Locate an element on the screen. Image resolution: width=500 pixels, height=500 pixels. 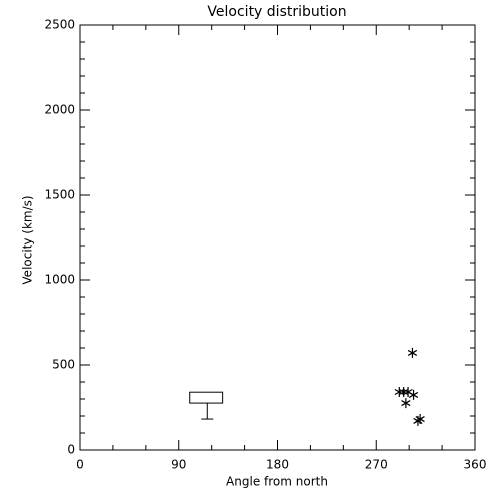
y-tick-label: 0 is located at coordinates (71, 450).